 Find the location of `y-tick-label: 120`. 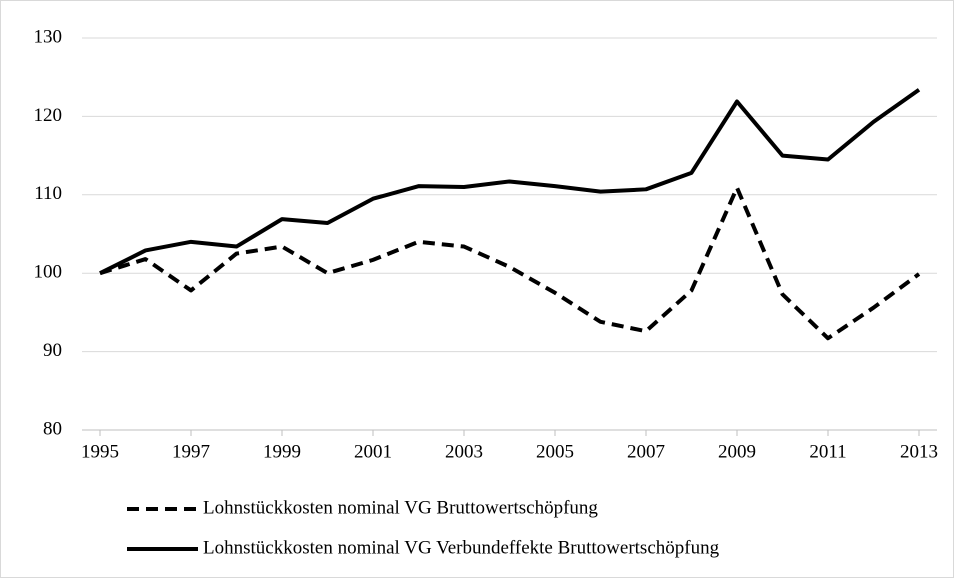

y-tick-label: 120 is located at coordinates (48, 115).